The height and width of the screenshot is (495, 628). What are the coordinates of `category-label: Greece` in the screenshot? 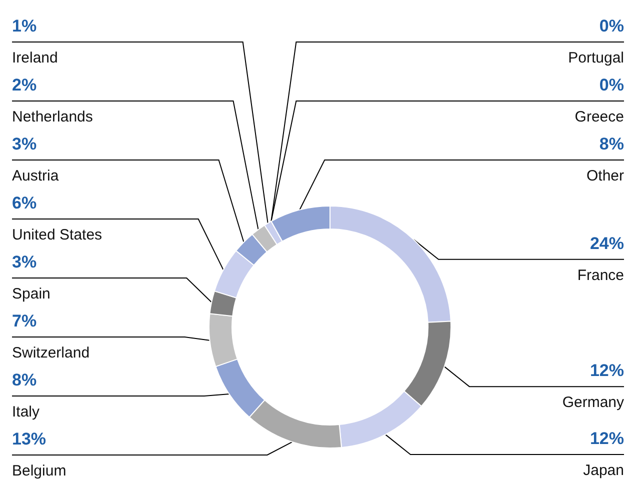 It's located at (599, 117).